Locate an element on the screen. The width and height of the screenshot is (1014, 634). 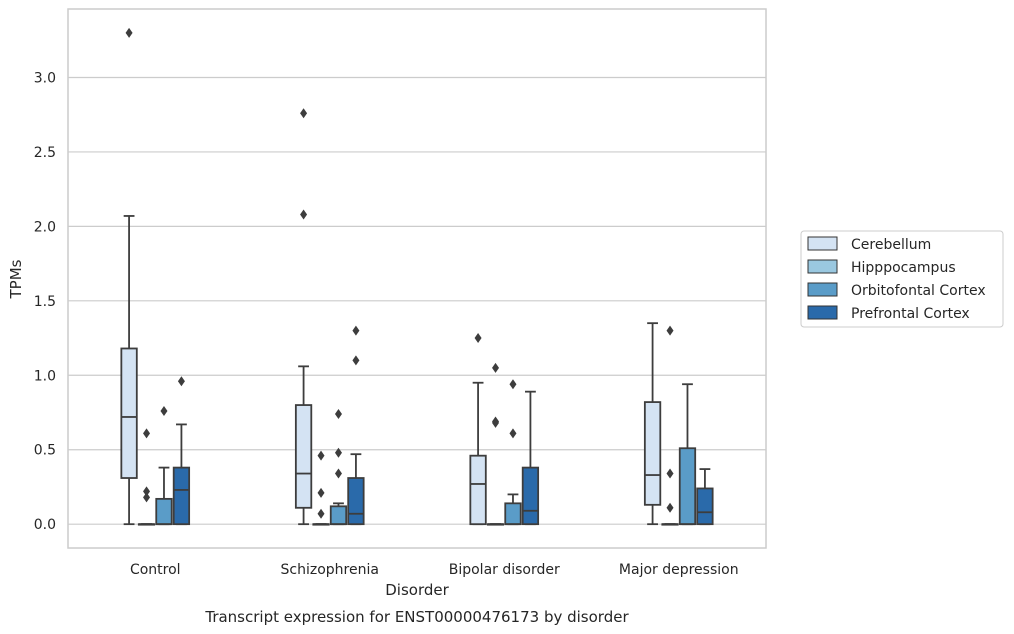
y-tick-label: 1.0 is located at coordinates (45, 376).